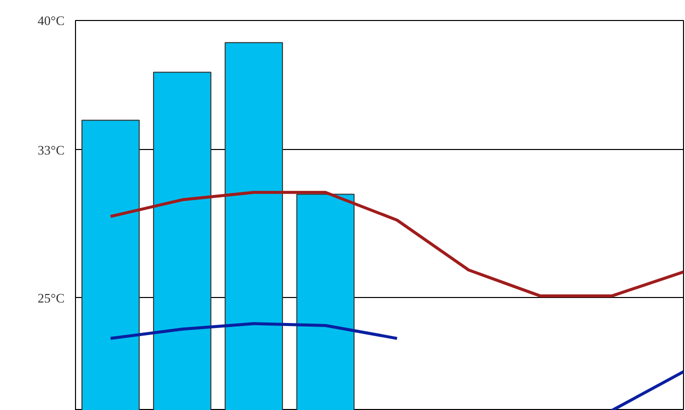 This screenshot has width=685, height=410. I want to click on y-tick-label: 25°C, so click(51, 298).